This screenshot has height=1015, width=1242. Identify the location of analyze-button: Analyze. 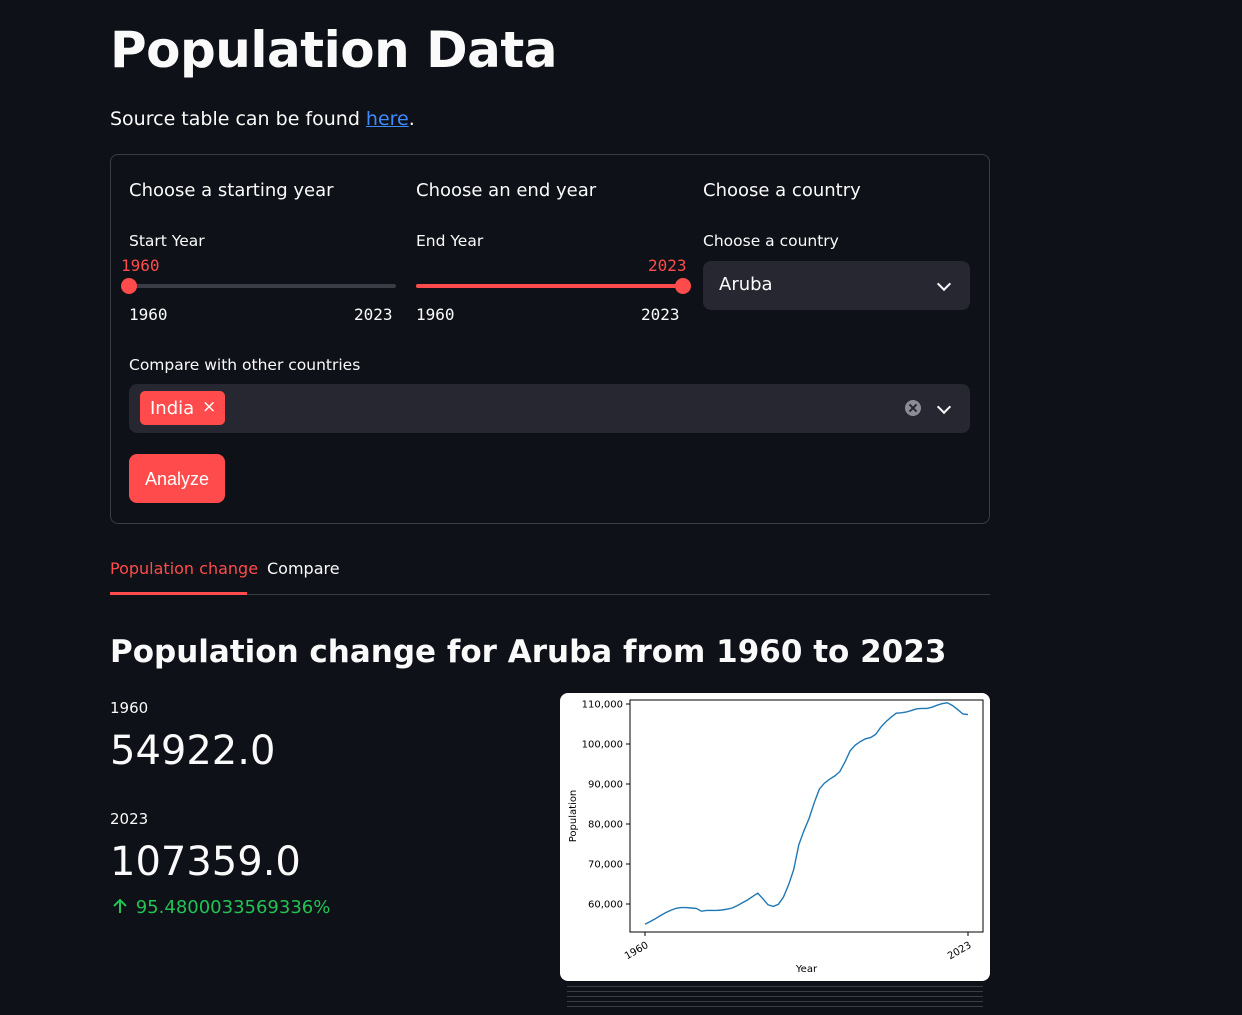
(177, 478).